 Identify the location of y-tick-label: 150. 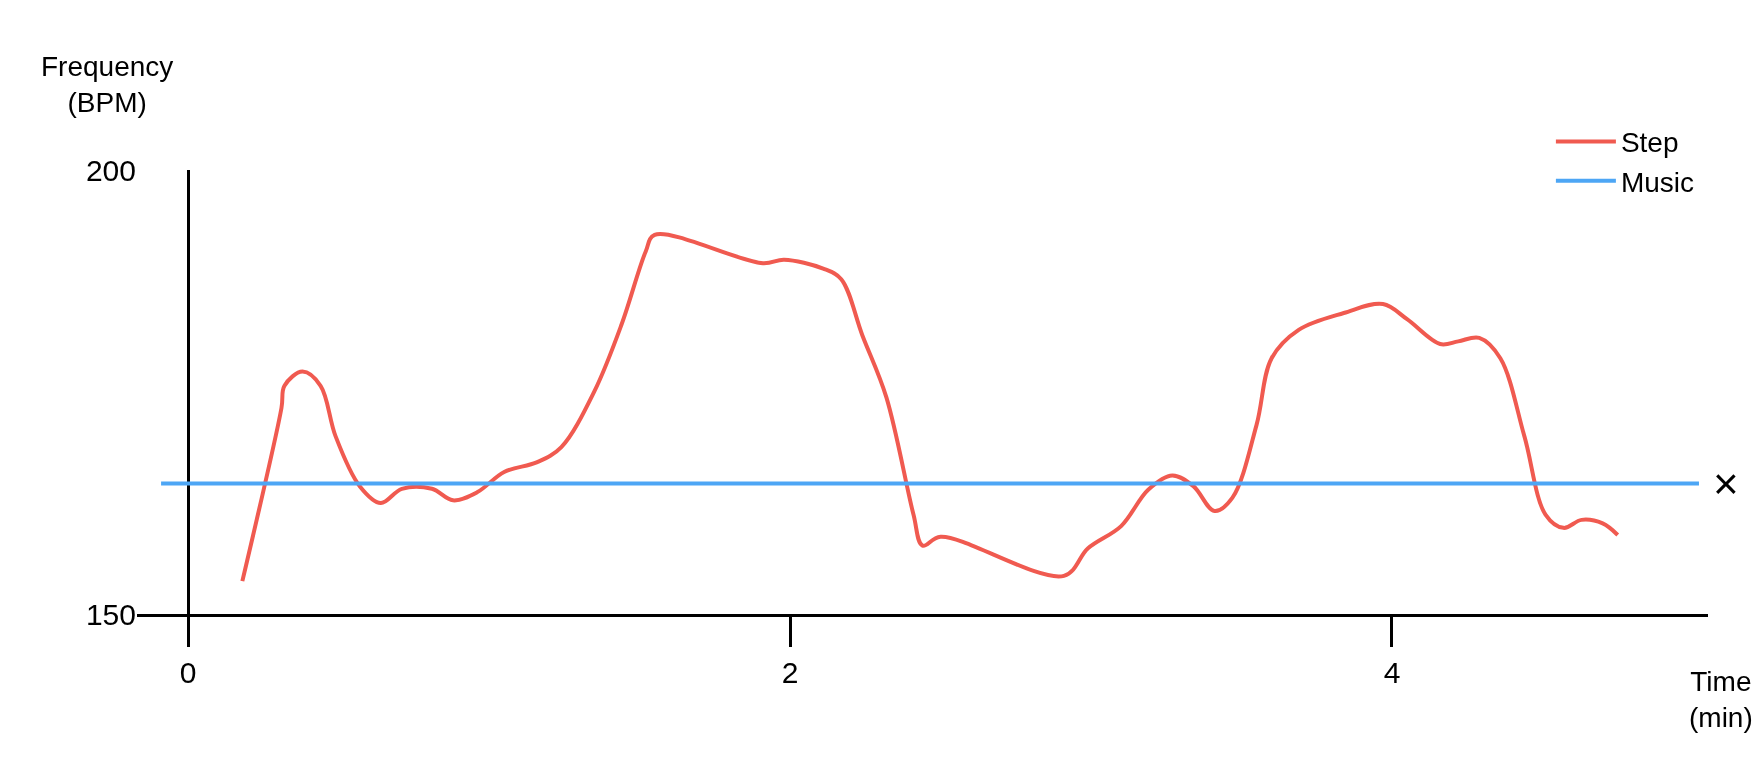
(110, 614).